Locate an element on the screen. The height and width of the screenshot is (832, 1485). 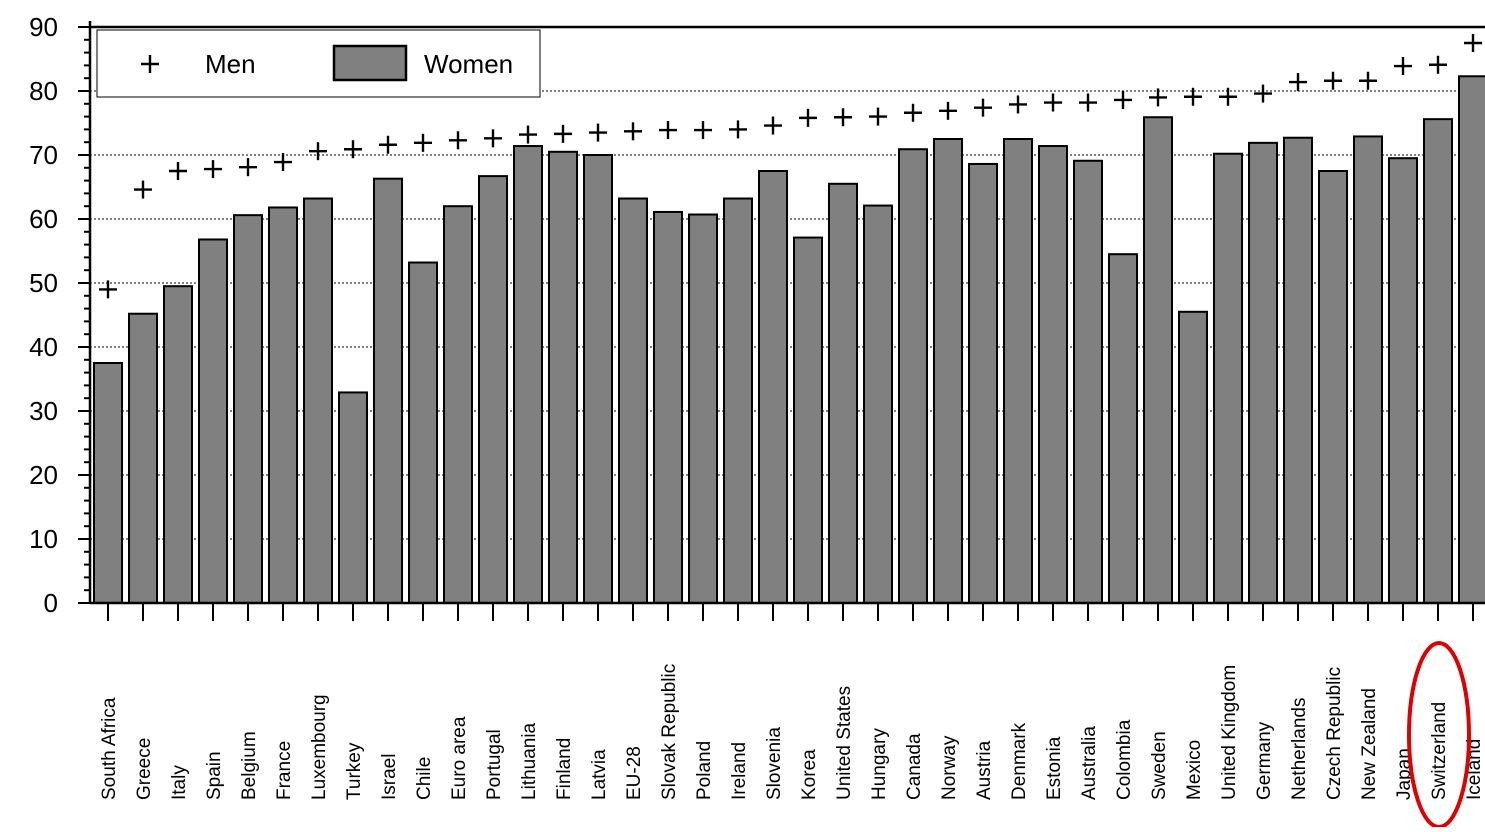
x-tick-label: Mexico is located at coordinates (1194, 770).